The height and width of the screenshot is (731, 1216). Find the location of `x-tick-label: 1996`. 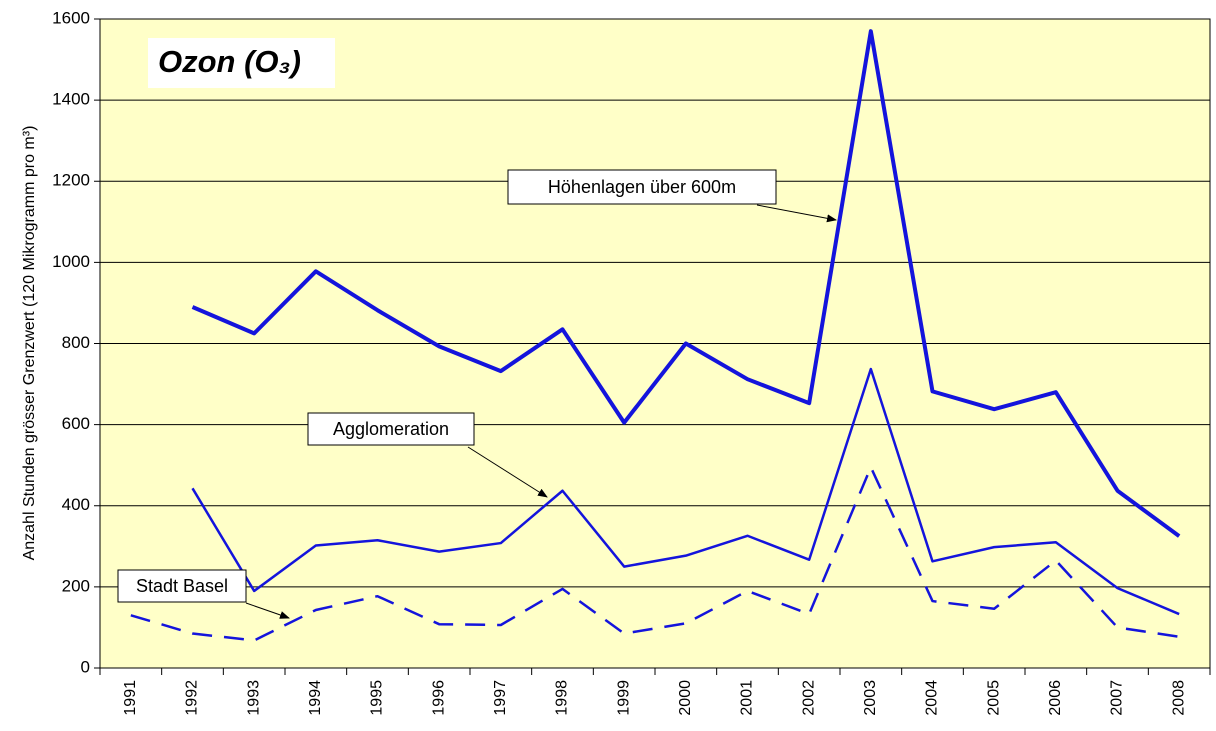

x-tick-label: 1996 is located at coordinates (438, 698).